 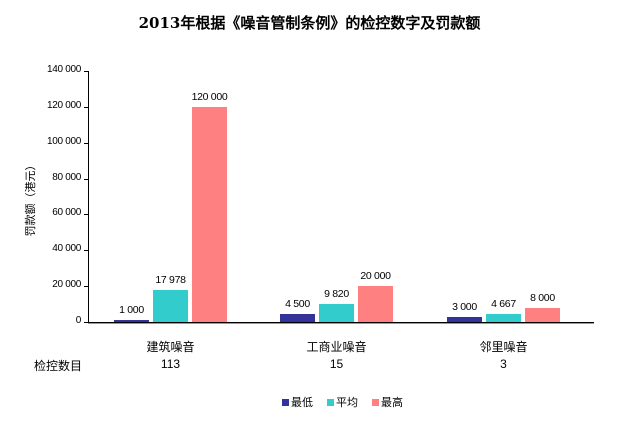 What do you see at coordinates (58, 366) in the screenshot?
I see `count-row-label: 检控数目` at bounding box center [58, 366].